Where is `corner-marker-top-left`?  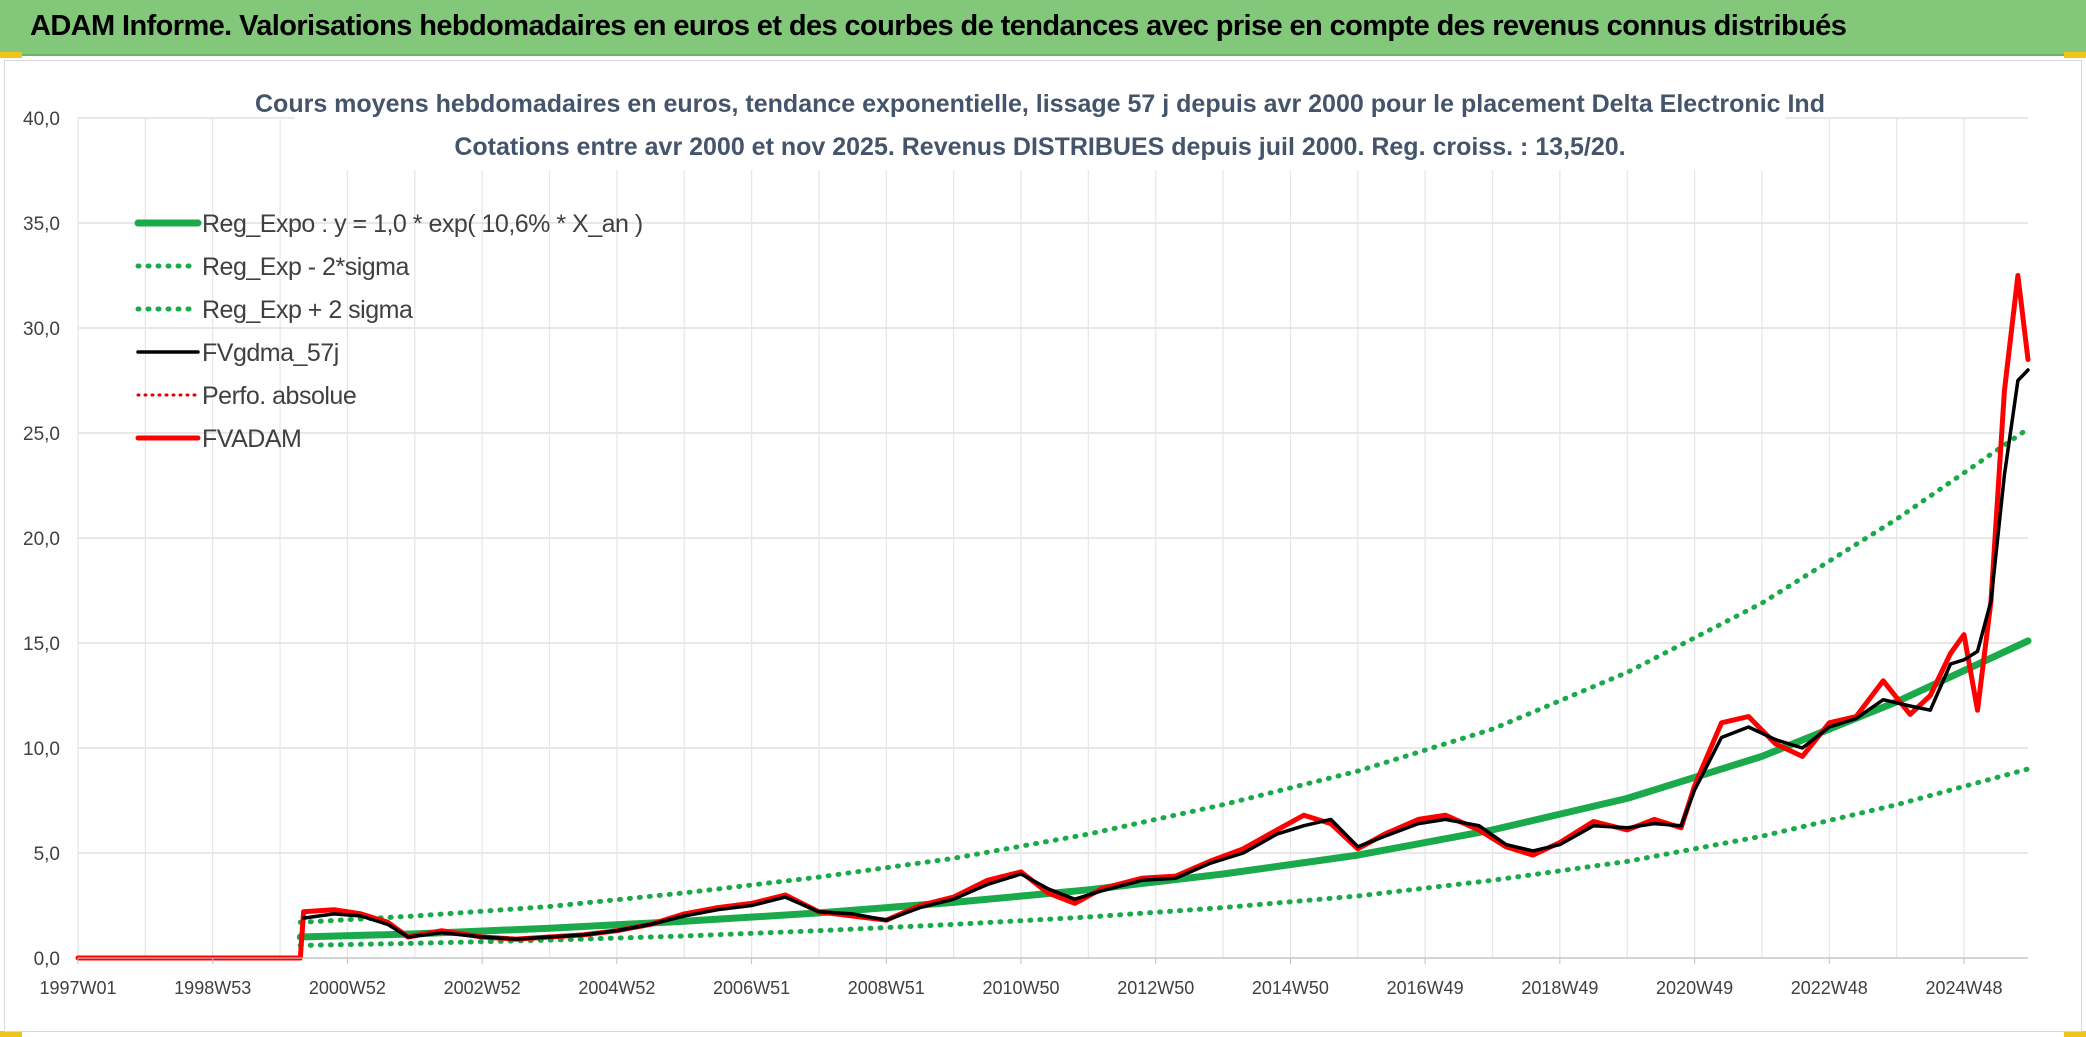 corner-marker-top-left is located at coordinates (11, 55).